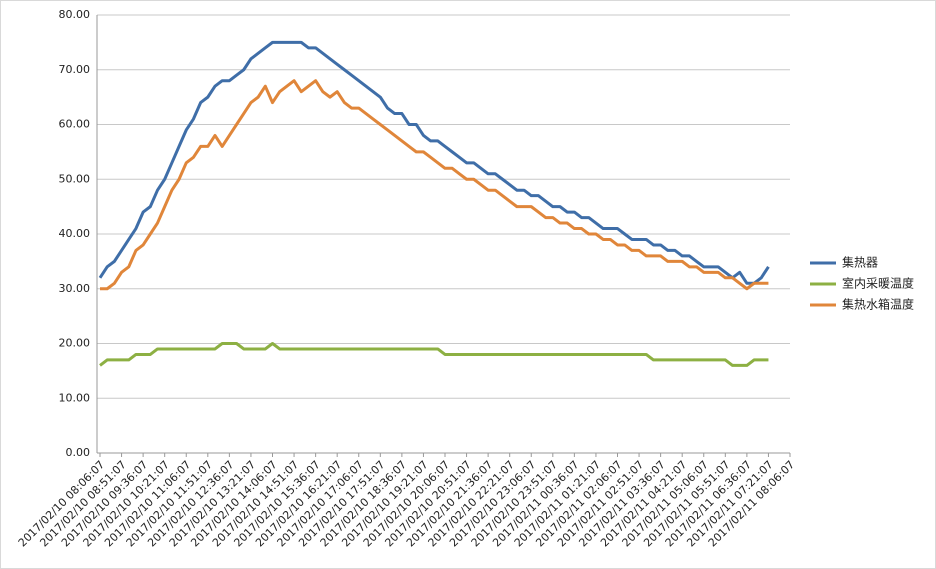 This screenshot has height=569, width=936. I want to click on y-tick-label: 30.00, so click(75, 288).